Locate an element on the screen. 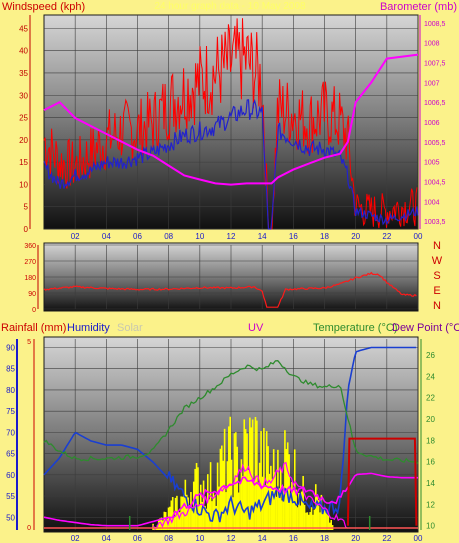  solar-label: Solar is located at coordinates (130, 328).